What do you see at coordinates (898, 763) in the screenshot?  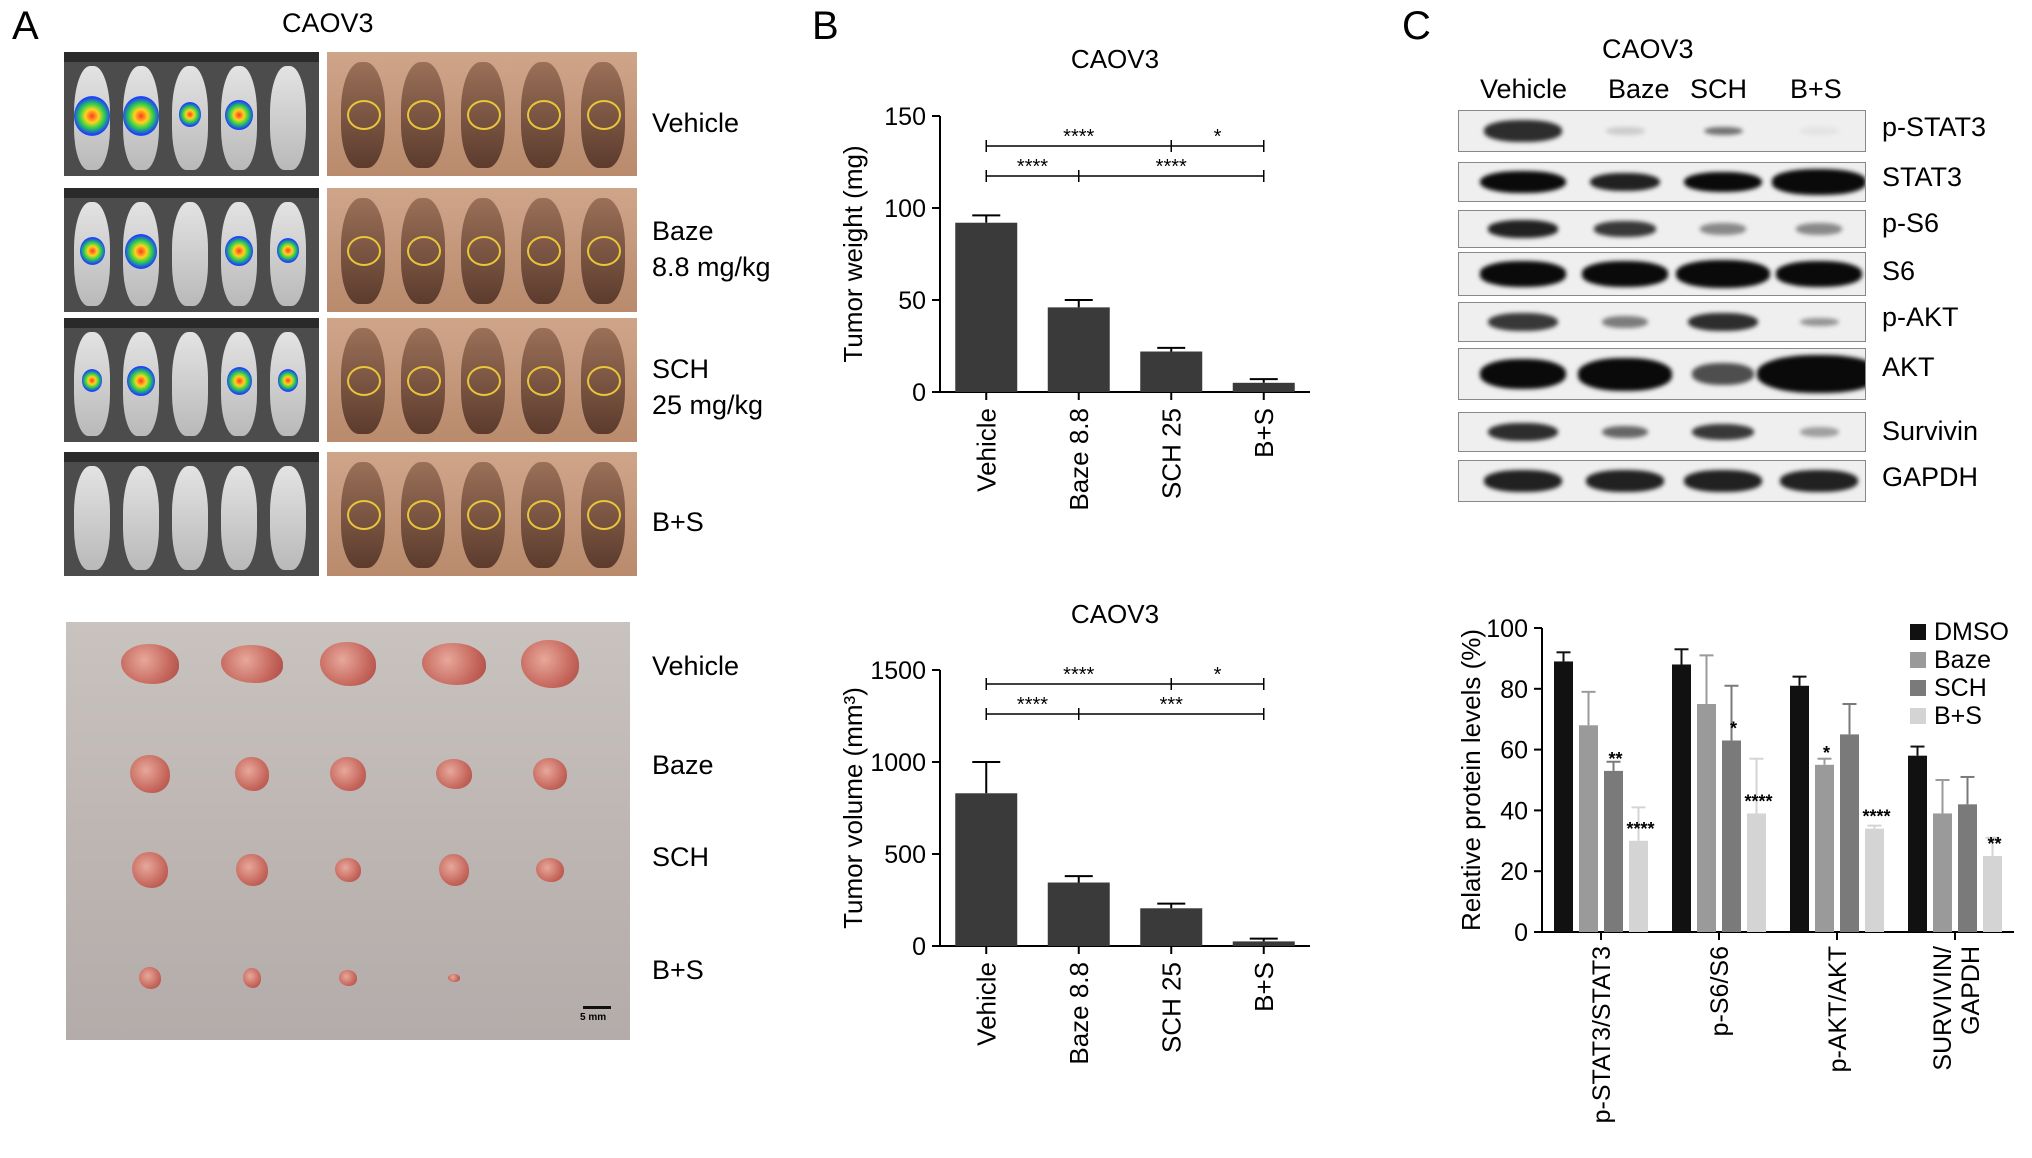 I see `y-tick-label: 1000` at bounding box center [898, 763].